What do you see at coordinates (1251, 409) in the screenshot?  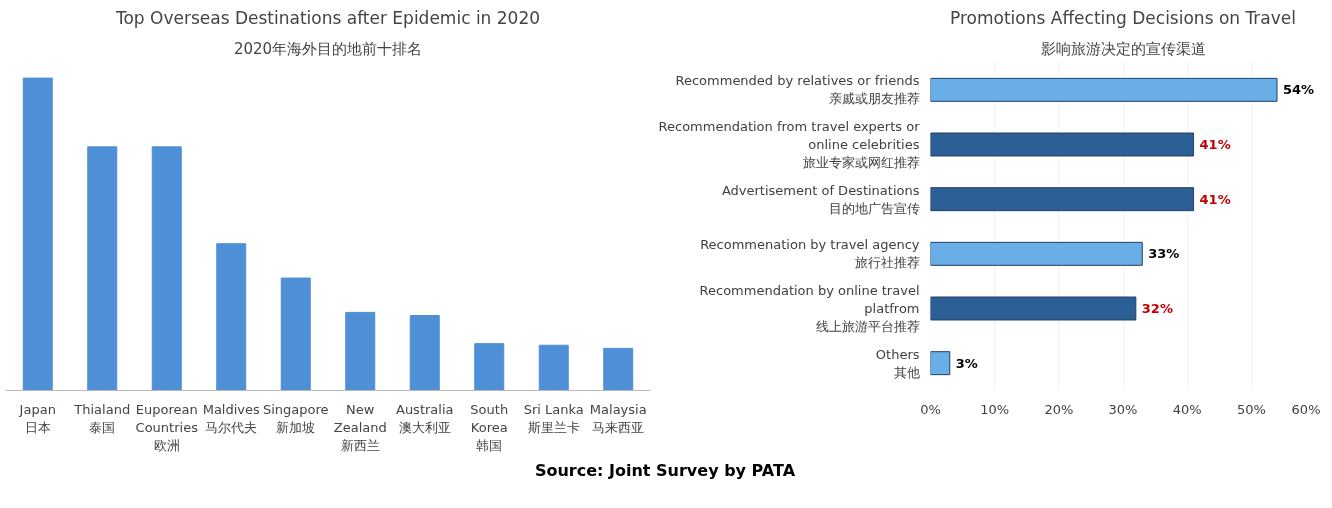 I see `x-tick-label: 50%` at bounding box center [1251, 409].